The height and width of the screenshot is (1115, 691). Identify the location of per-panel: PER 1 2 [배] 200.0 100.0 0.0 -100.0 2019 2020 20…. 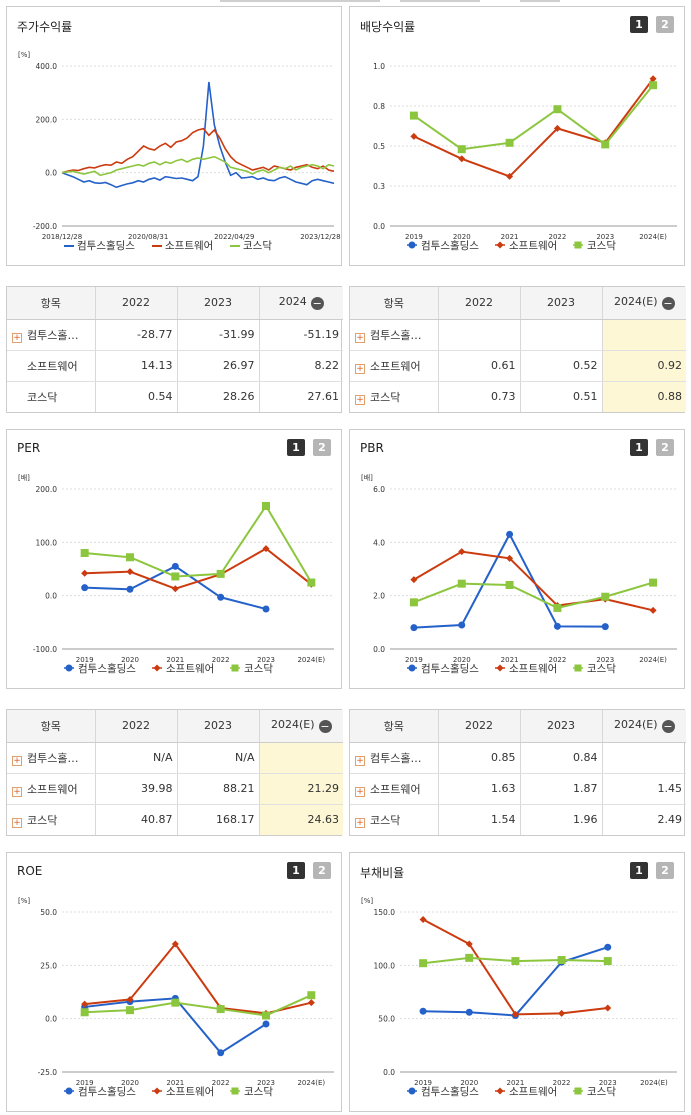
(174, 559).